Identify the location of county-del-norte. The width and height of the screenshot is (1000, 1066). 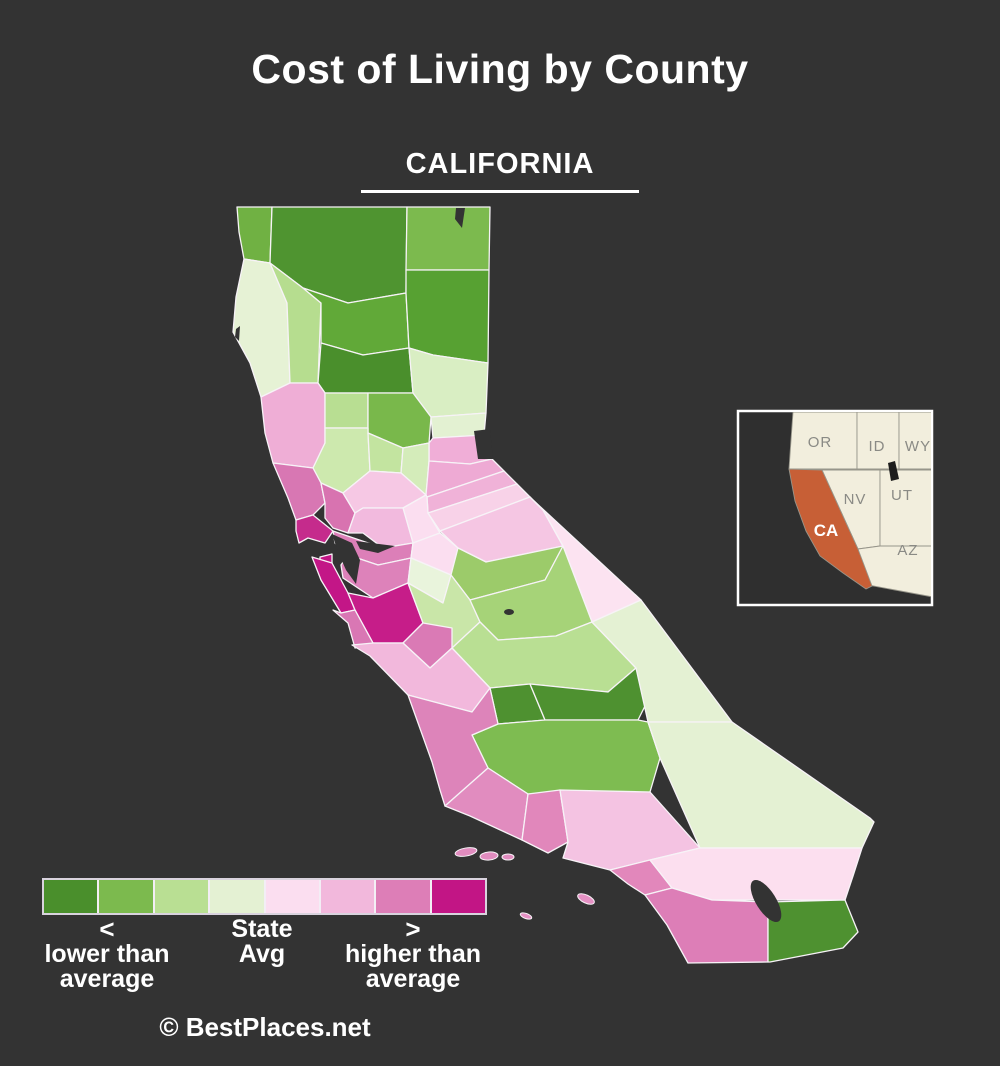
(254, 235).